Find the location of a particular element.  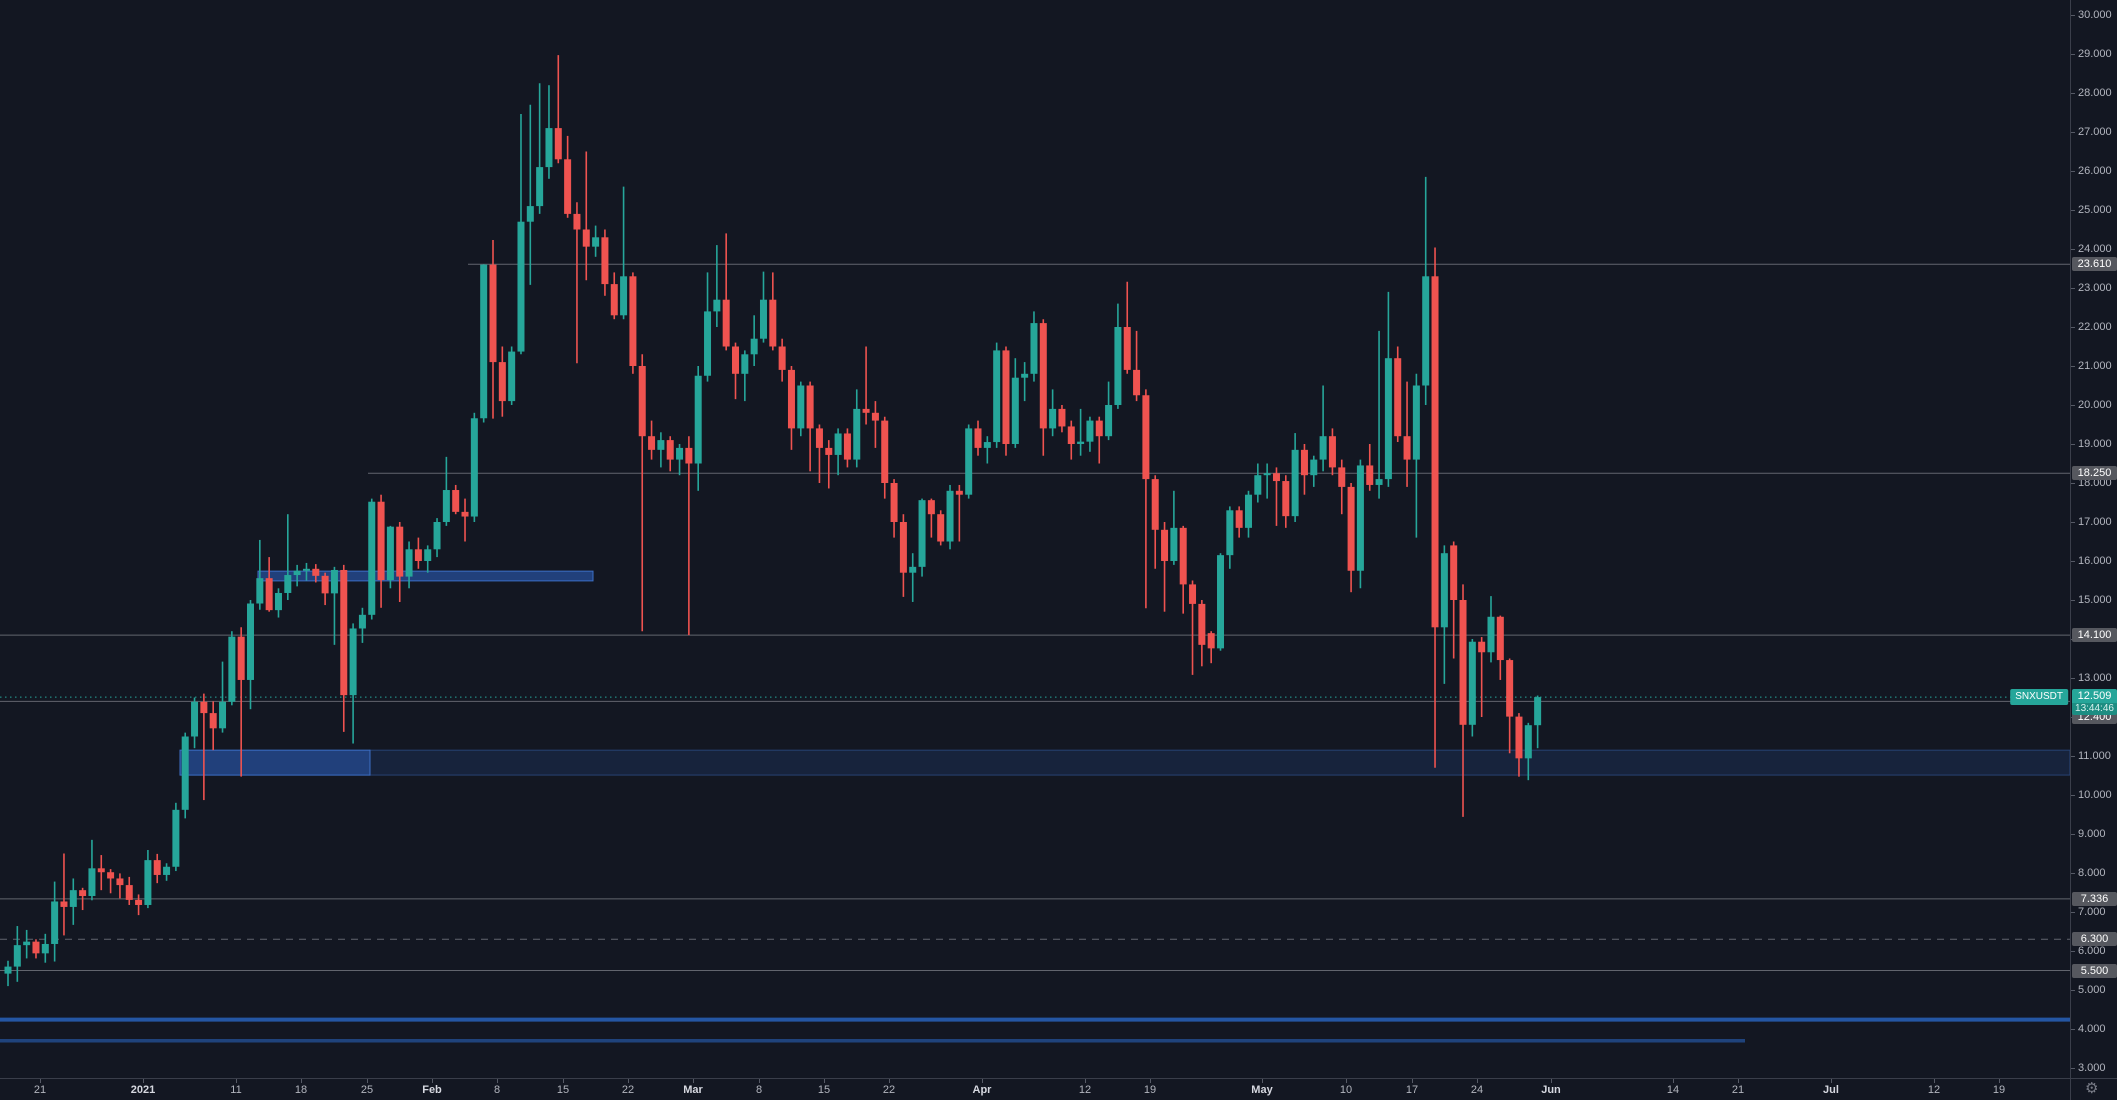

price-axis-label: 11.000 is located at coordinates (2094, 756).